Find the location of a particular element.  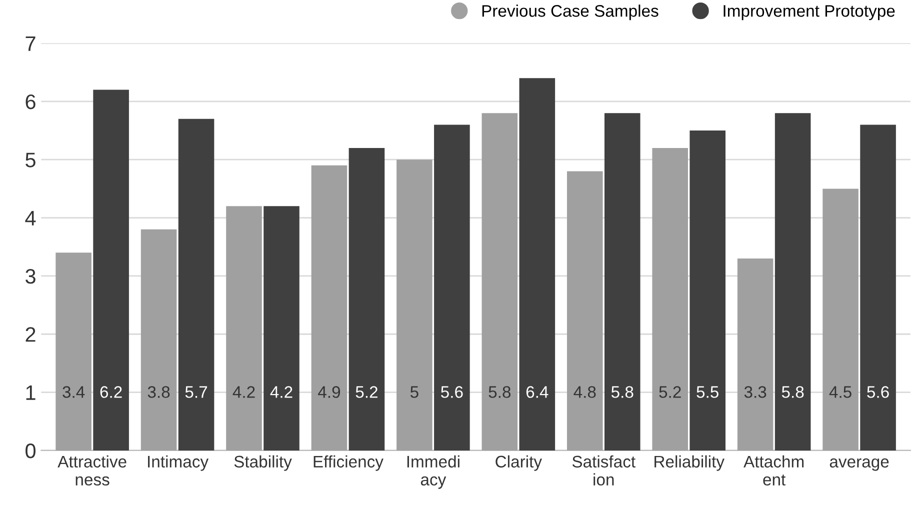

data-label: 6.4 is located at coordinates (537, 392).